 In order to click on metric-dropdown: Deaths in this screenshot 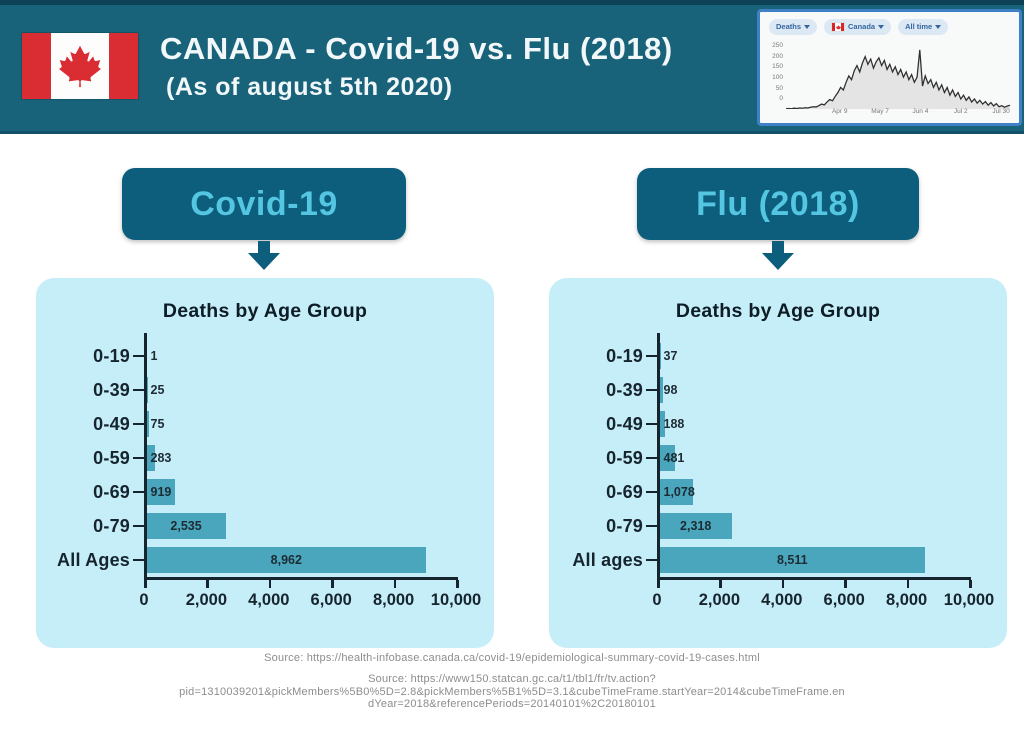, I will do `click(793, 27)`.